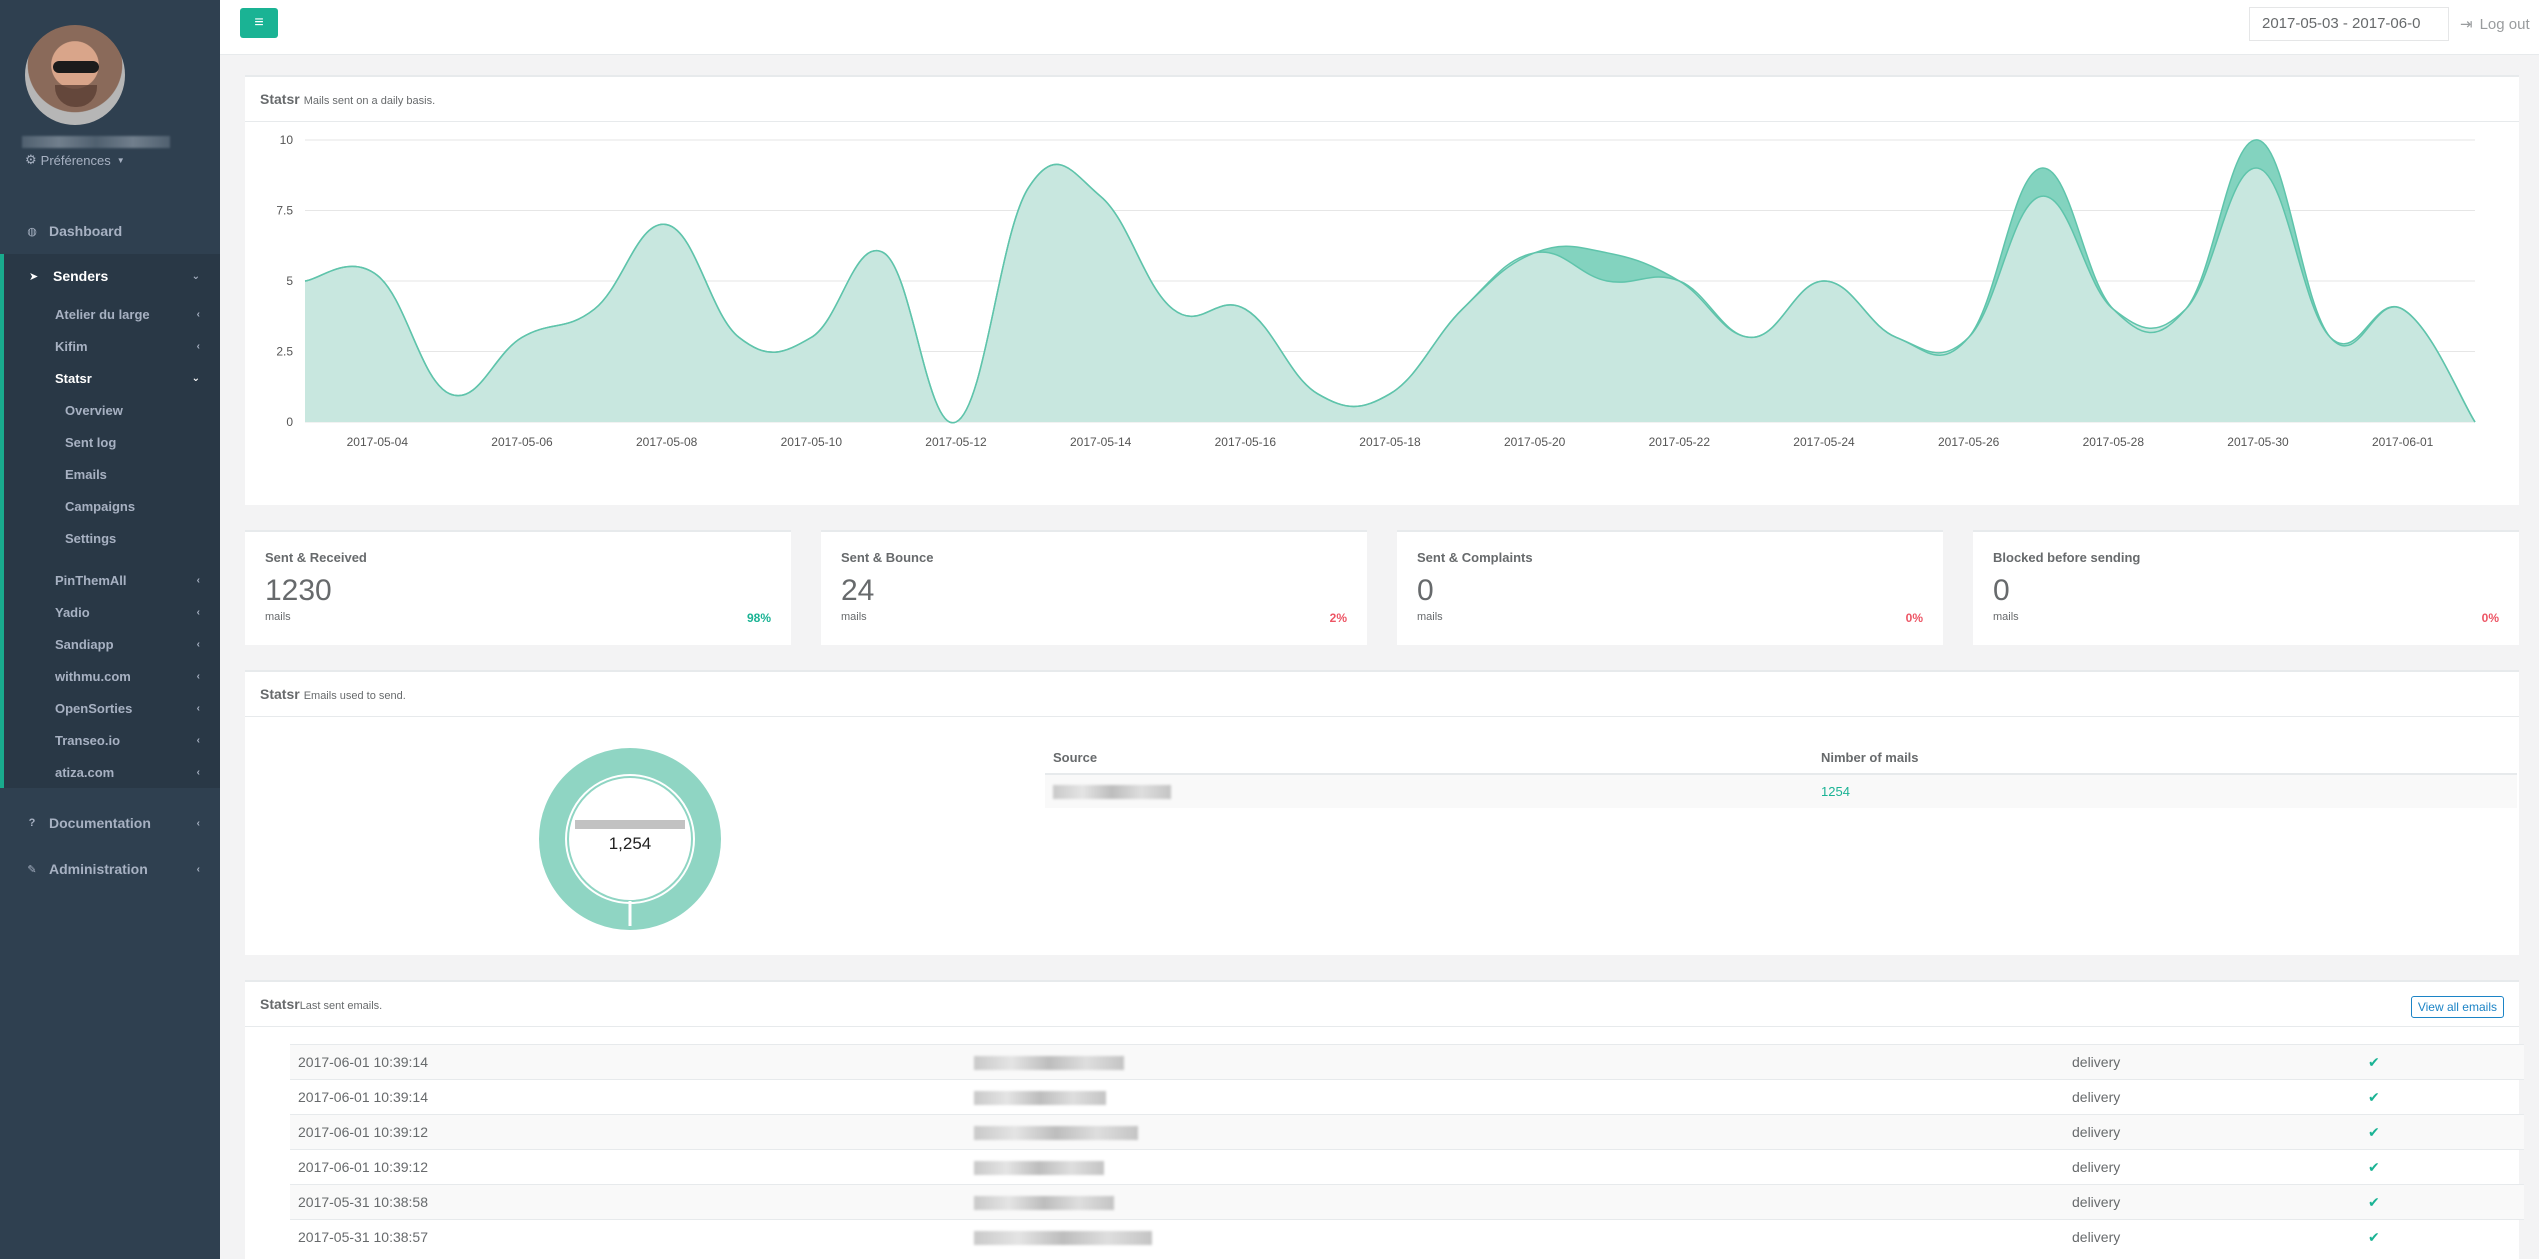 The width and height of the screenshot is (2539, 1259). What do you see at coordinates (2165, 790) in the screenshot?
I see `count-cell: 1254` at bounding box center [2165, 790].